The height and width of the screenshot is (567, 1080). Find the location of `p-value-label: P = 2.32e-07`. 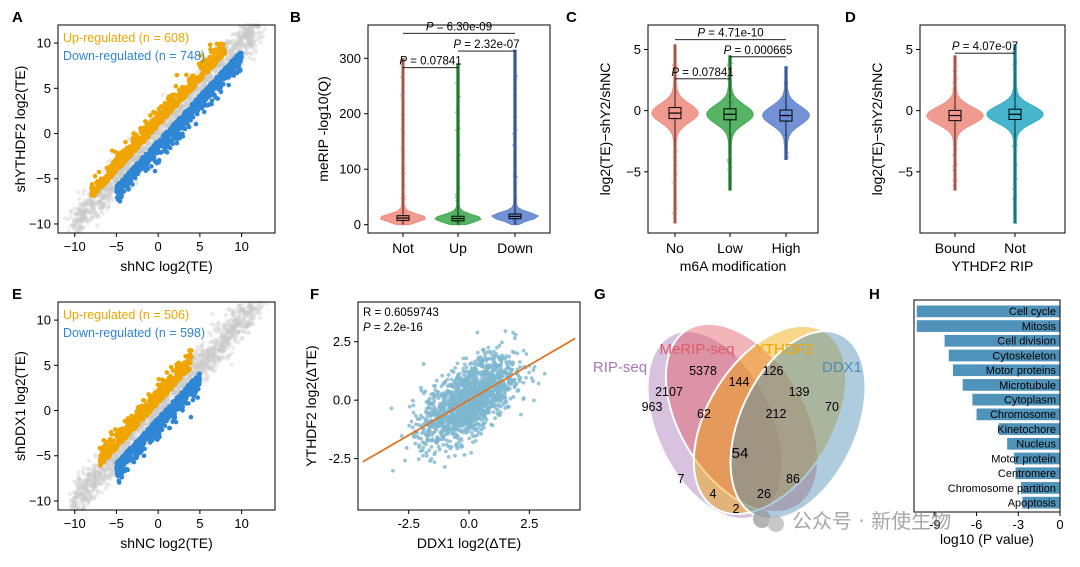

p-value-label: P = 2.32e-07 is located at coordinates (486, 45).